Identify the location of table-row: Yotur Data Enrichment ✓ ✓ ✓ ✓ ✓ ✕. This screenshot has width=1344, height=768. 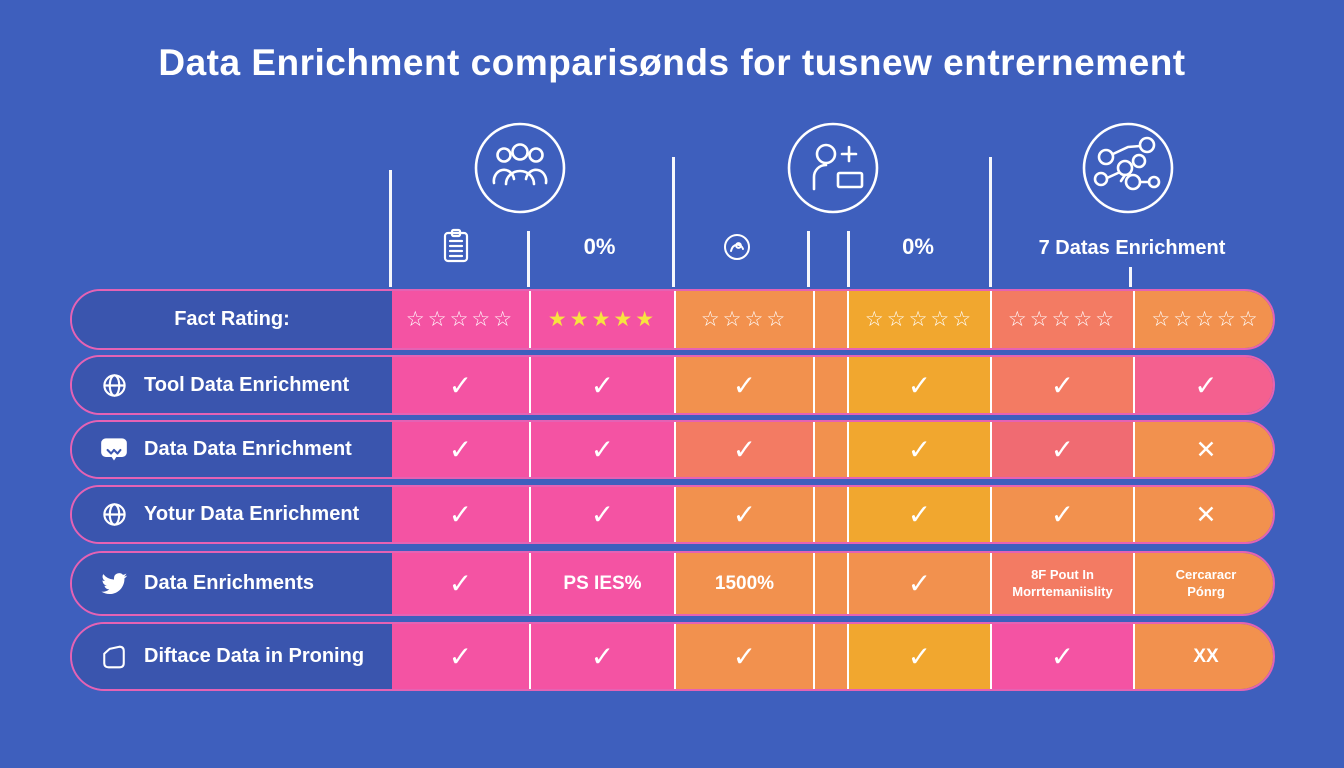
(672, 514).